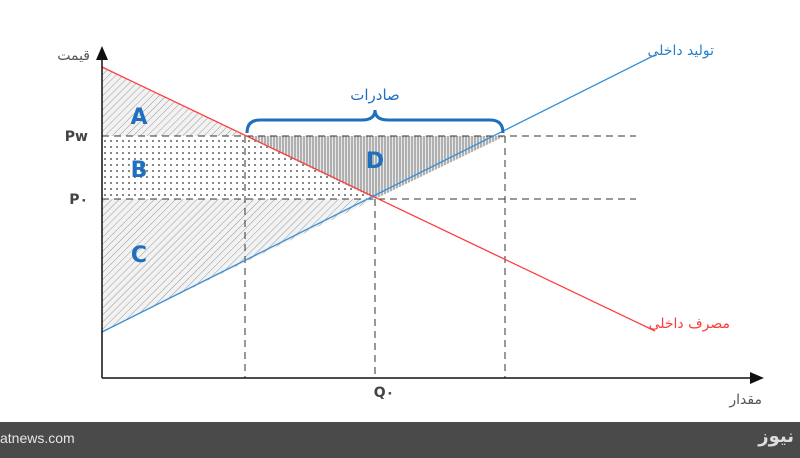 Image resolution: width=800 pixels, height=458 pixels. I want to click on exports-brace, so click(375, 121).